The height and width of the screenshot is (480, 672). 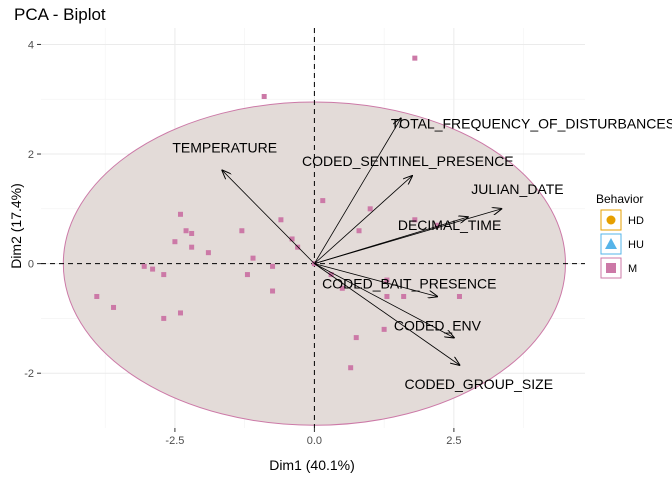 What do you see at coordinates (636, 221) in the screenshot?
I see `legend-label: HD` at bounding box center [636, 221].